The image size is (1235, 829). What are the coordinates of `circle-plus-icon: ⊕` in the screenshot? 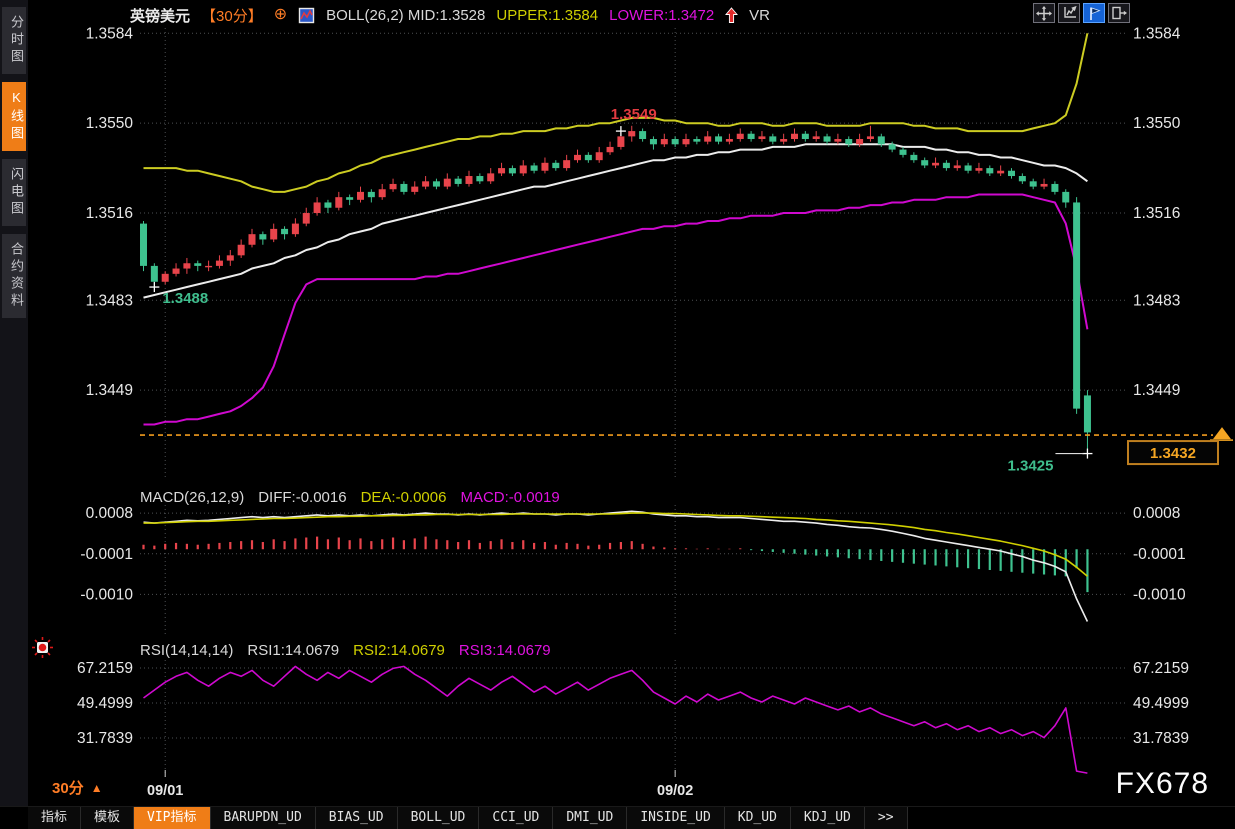 It's located at (280, 14).